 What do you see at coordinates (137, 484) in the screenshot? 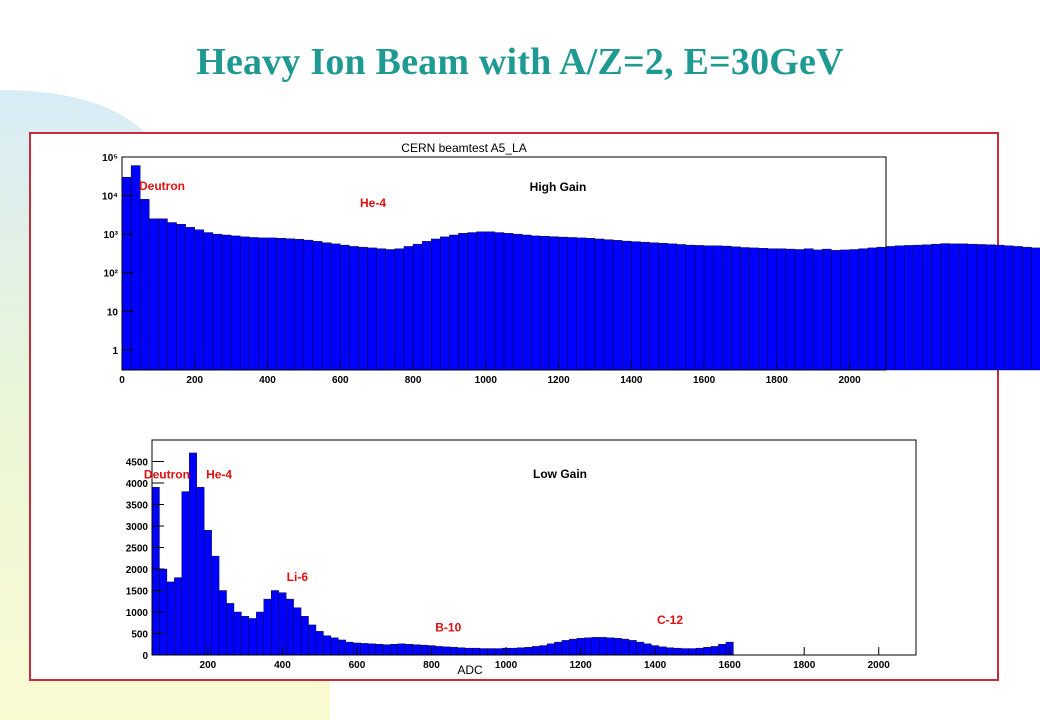
I see `y-tick-label: 4000` at bounding box center [137, 484].